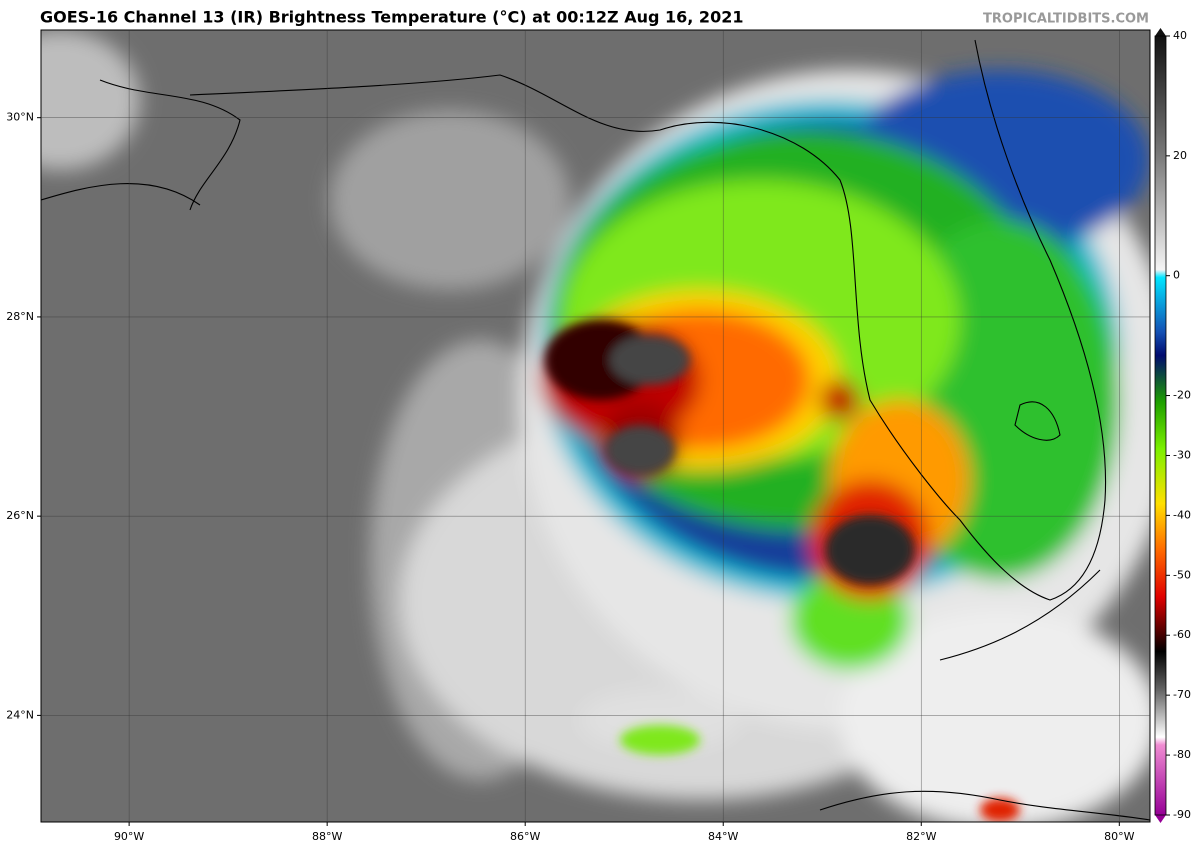 The width and height of the screenshot is (1200, 845). What do you see at coordinates (20, 117) in the screenshot?
I see `y-tick-label: 30°N` at bounding box center [20, 117].